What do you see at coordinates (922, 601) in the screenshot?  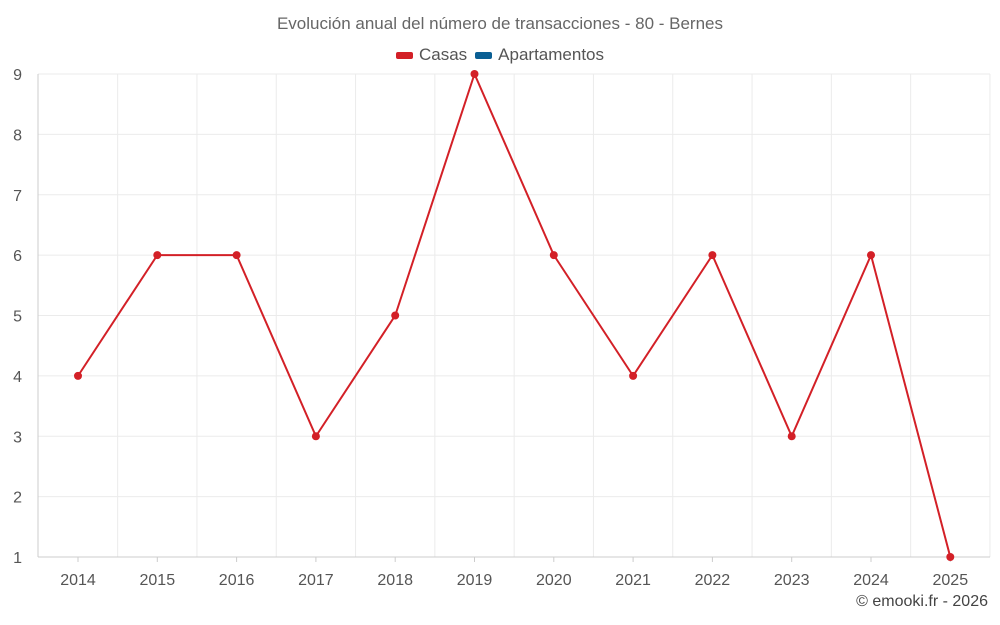 I see `credit-text: © emooki.fr - 2026` at bounding box center [922, 601].